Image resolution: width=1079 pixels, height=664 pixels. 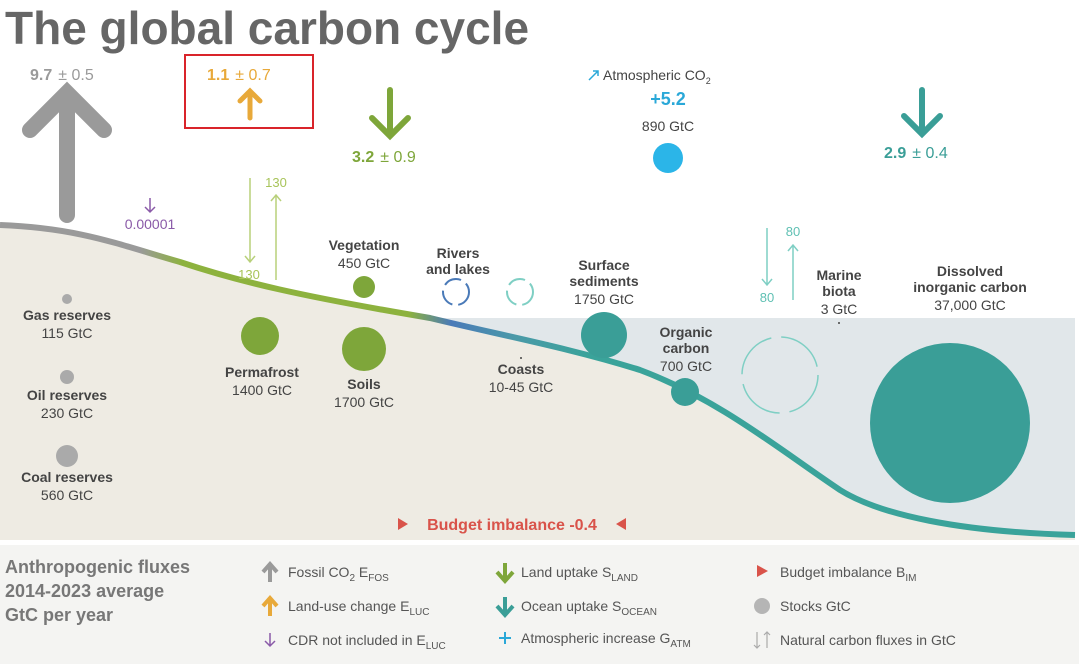 I want to click on ocean-flux-down, so click(x=767, y=257).